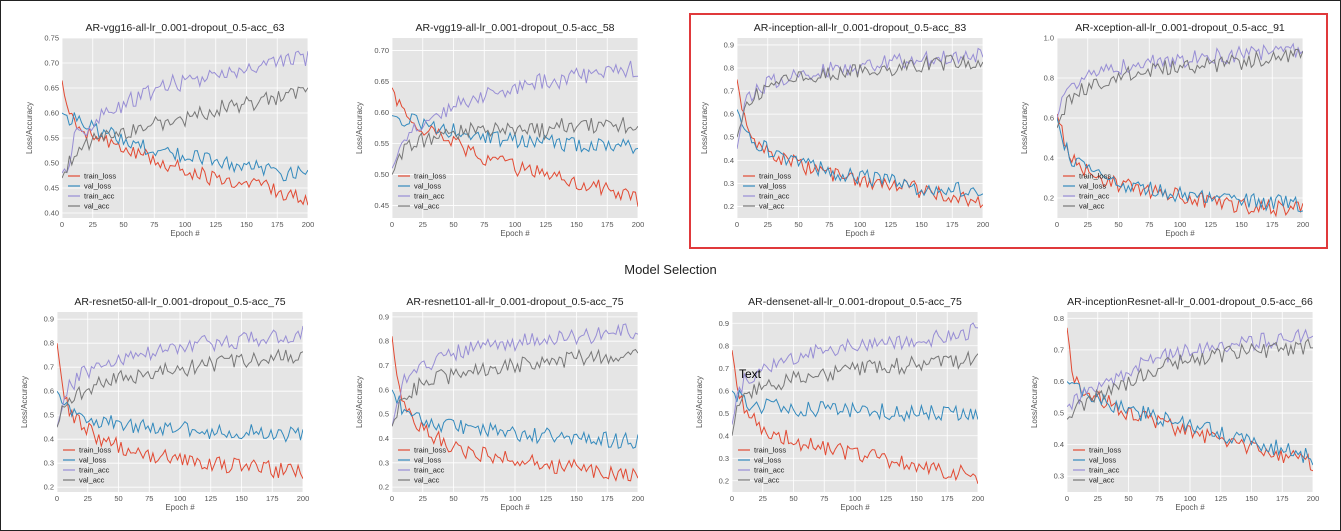 The width and height of the screenshot is (1341, 531). I want to click on series-line-train-loss, so click(180, 411).